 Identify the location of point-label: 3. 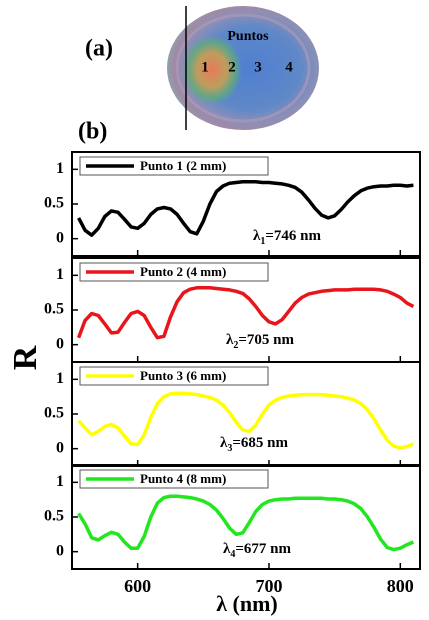
(258, 67).